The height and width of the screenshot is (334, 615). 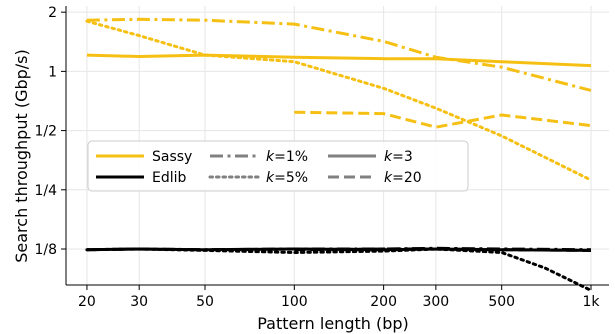 I want to click on series-edlib-6-line, so click(x=339, y=249).